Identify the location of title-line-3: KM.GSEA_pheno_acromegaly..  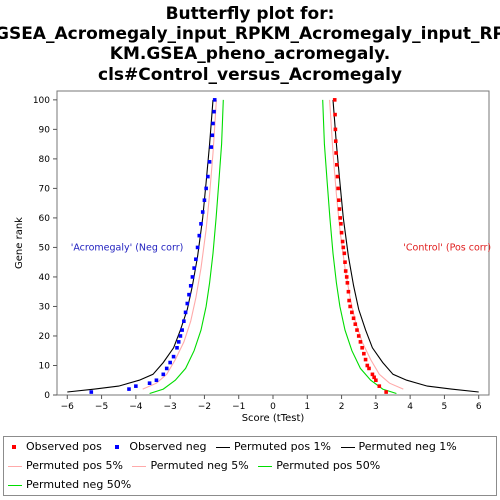
(250, 54).